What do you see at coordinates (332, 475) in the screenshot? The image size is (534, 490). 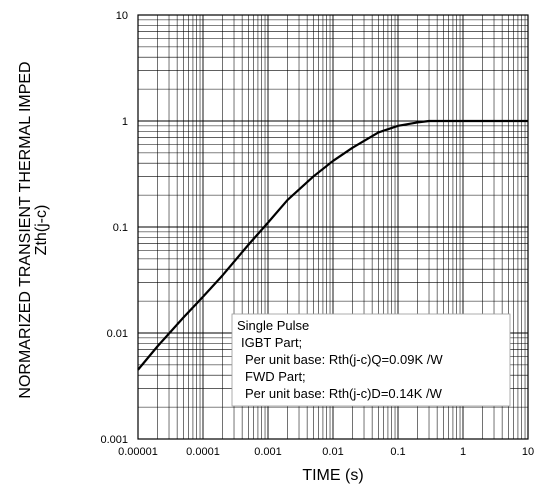 I see `x-axis-title: TIME (s)` at bounding box center [332, 475].